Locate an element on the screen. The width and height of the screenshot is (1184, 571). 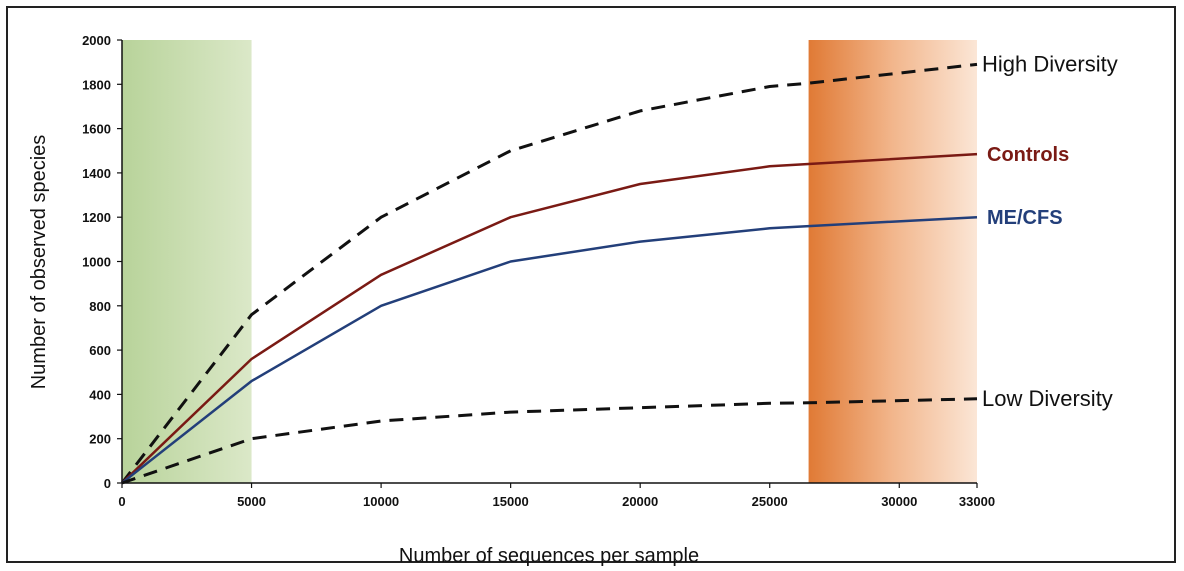
y-tick-label: 800 is located at coordinates (100, 306).